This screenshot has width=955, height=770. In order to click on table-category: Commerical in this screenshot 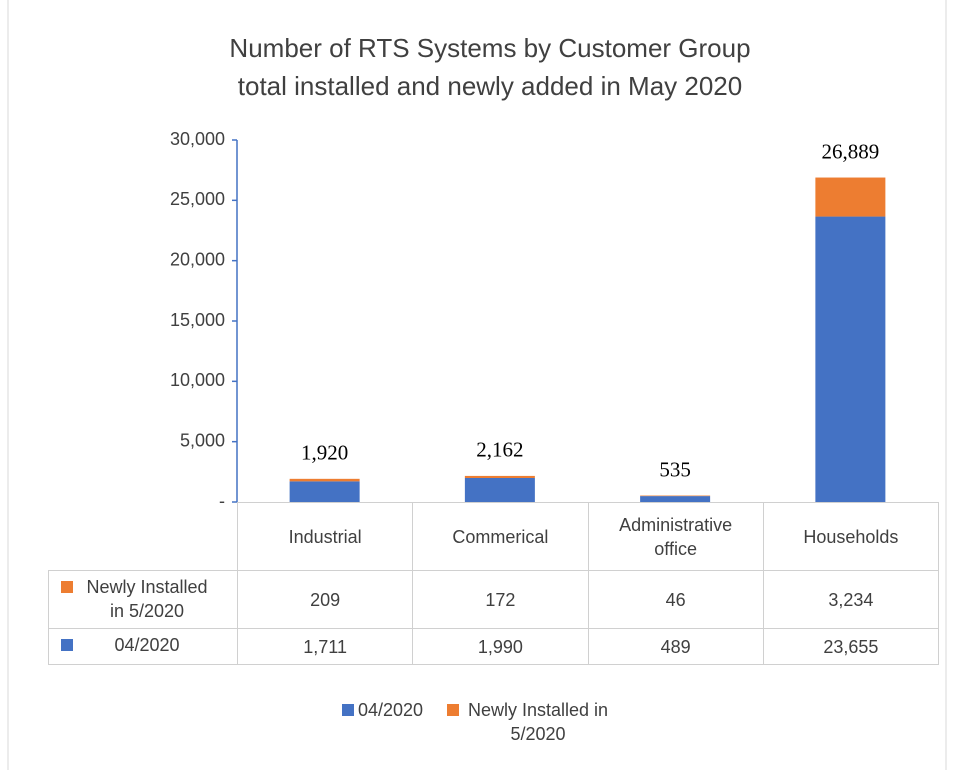, I will do `click(500, 536)`.